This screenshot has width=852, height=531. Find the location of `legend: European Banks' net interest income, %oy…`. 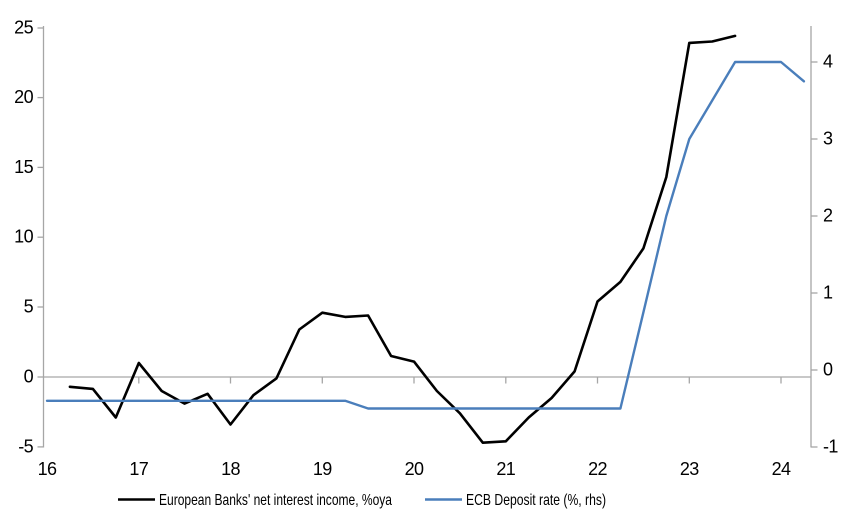

legend: European Banks' net interest income, %oy… is located at coordinates (362, 500).